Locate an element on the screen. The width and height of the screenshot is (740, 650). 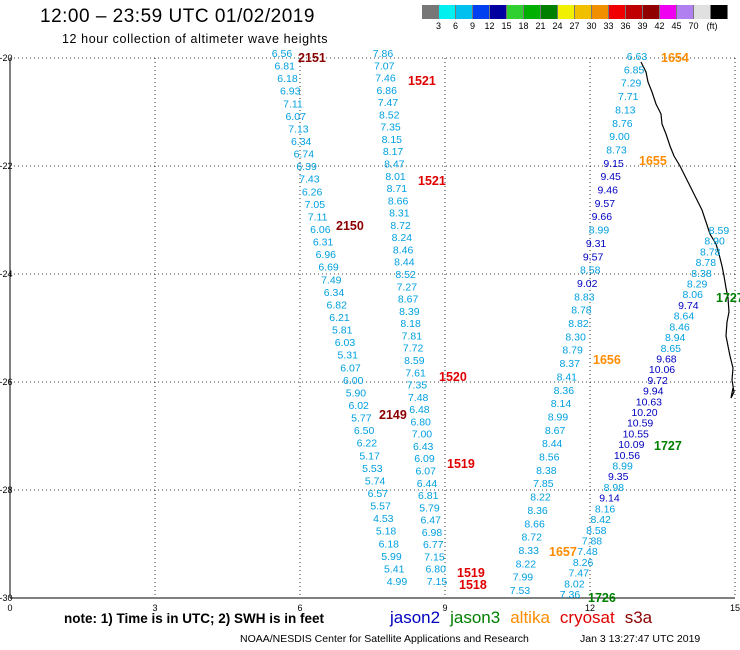
wave-height-value: 8.94 is located at coordinates (675, 338).